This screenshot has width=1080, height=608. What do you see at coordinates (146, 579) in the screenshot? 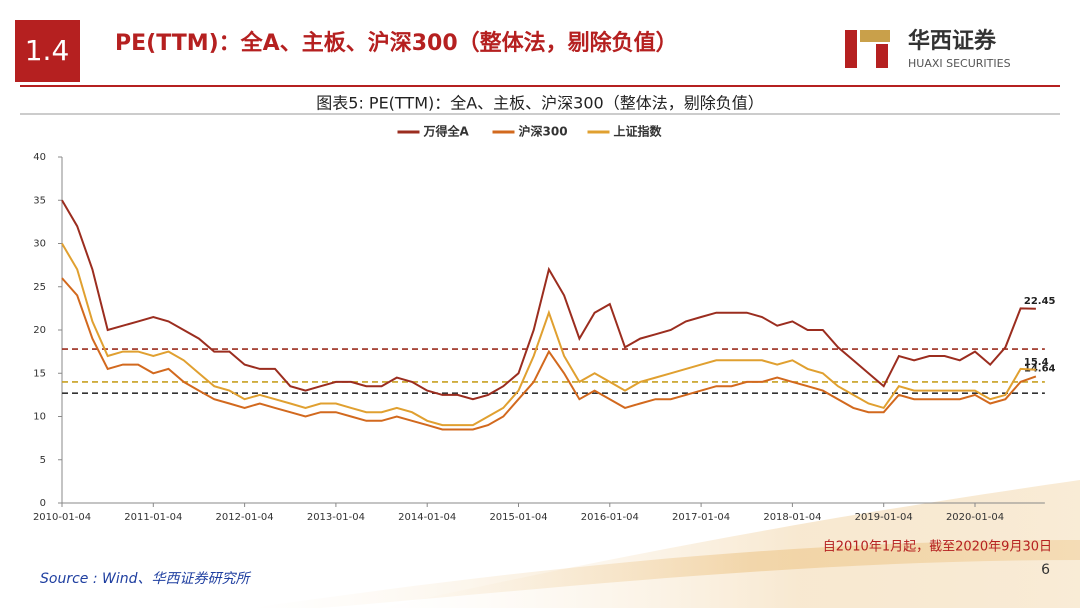
I see `source: Source : Wind、华西证券研究所` at bounding box center [146, 579].